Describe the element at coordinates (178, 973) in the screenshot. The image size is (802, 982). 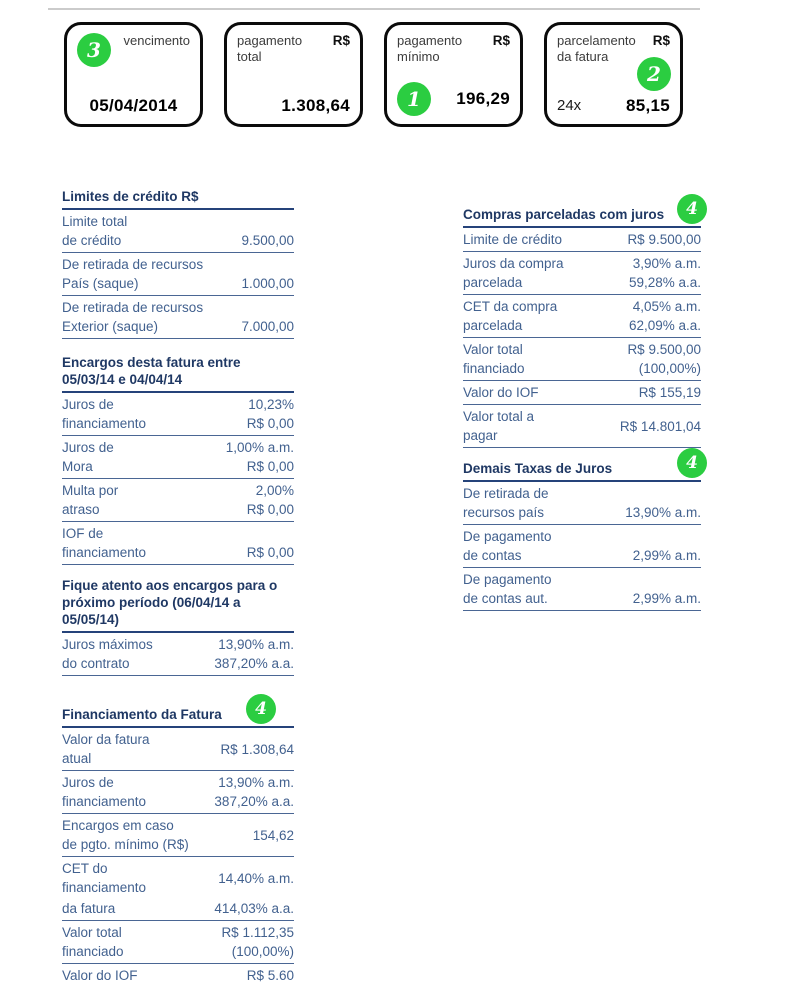
I see `table-row: Valor do IOF R$ 5.60` at that location.